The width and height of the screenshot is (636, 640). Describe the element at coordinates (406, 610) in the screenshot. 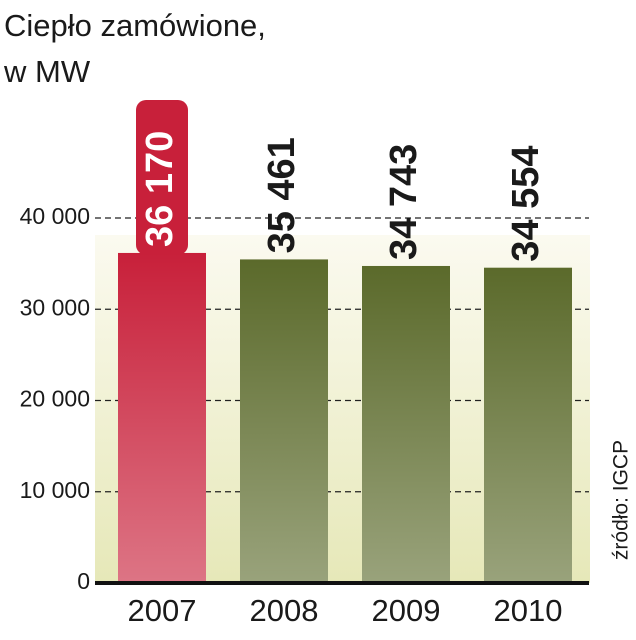

I see `x-tick-label: 2009` at that location.